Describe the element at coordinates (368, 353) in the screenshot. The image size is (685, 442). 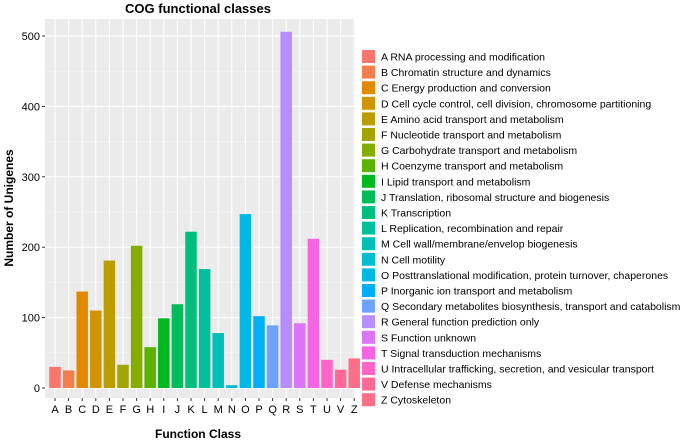
I see `legend-swatch-T` at that location.